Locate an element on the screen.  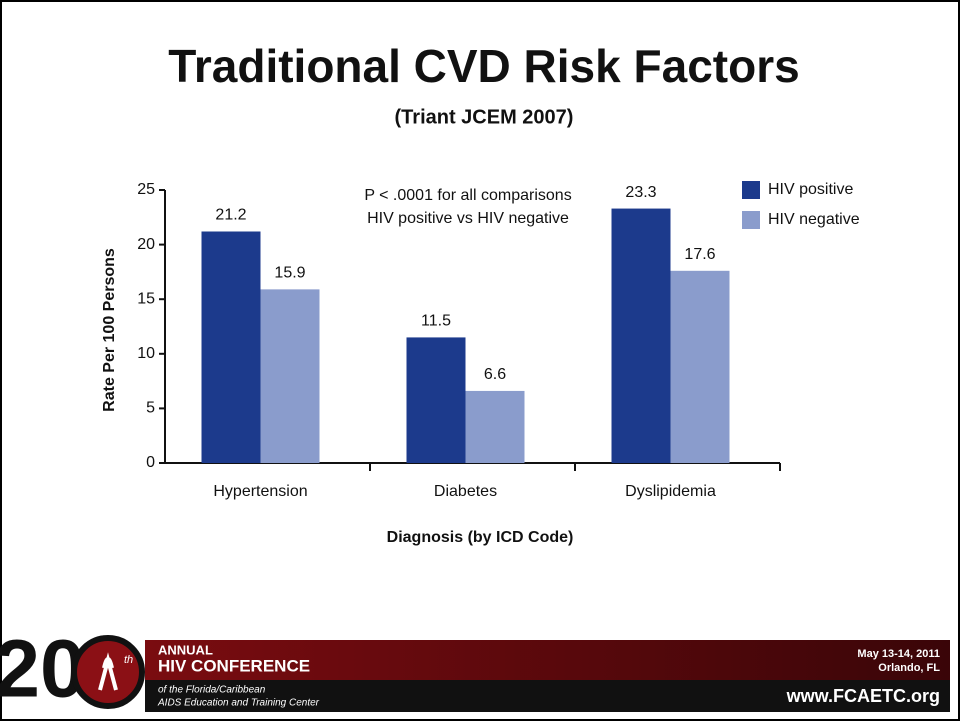
y-tick-label: 15 is located at coordinates (146, 298).